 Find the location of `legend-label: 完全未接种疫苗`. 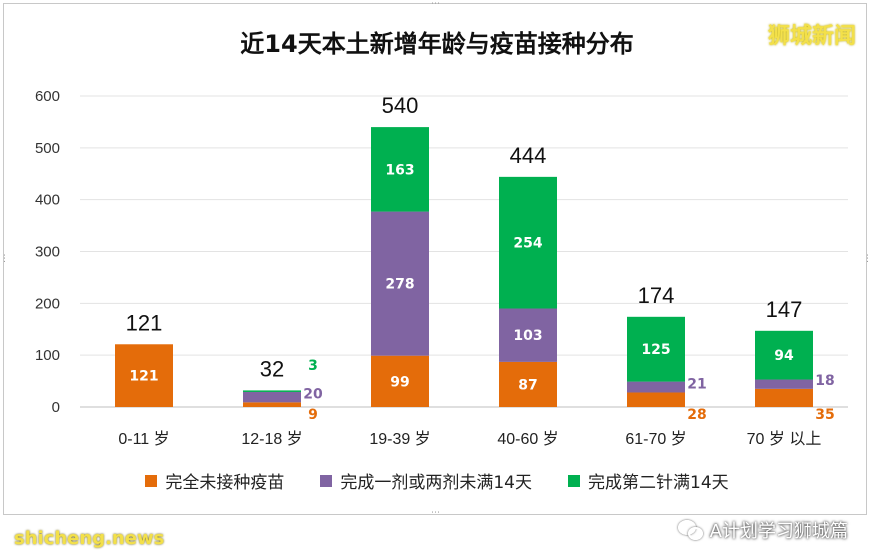

legend-label: 完全未接种疫苗 is located at coordinates (225, 483).